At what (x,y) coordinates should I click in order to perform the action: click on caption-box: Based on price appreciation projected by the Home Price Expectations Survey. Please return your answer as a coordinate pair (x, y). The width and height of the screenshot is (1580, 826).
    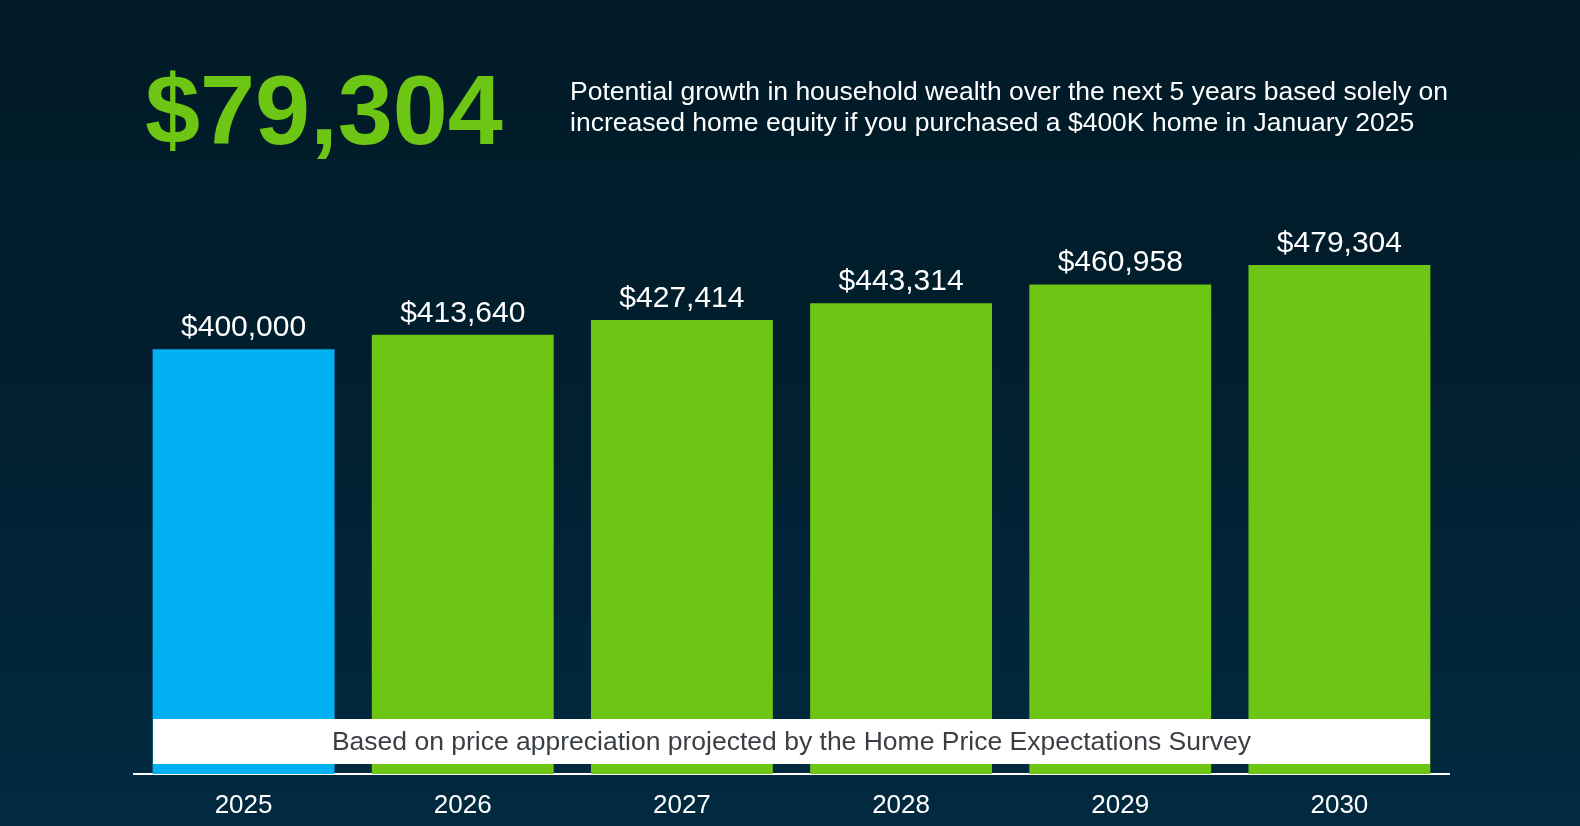
    Looking at the image, I should click on (791, 741).